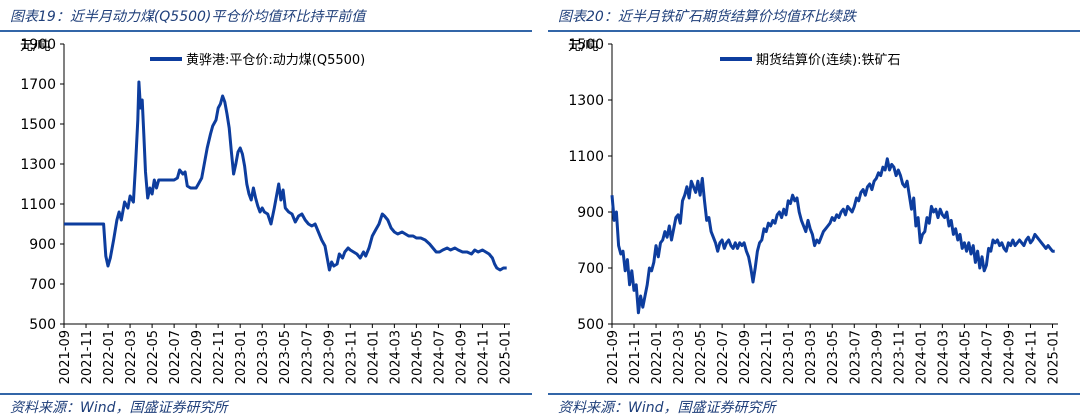  What do you see at coordinates (275, 60) in the screenshot?
I see `legend-label: 黄骅港:平仓价:动力煤(Q5500)` at bounding box center [275, 60].